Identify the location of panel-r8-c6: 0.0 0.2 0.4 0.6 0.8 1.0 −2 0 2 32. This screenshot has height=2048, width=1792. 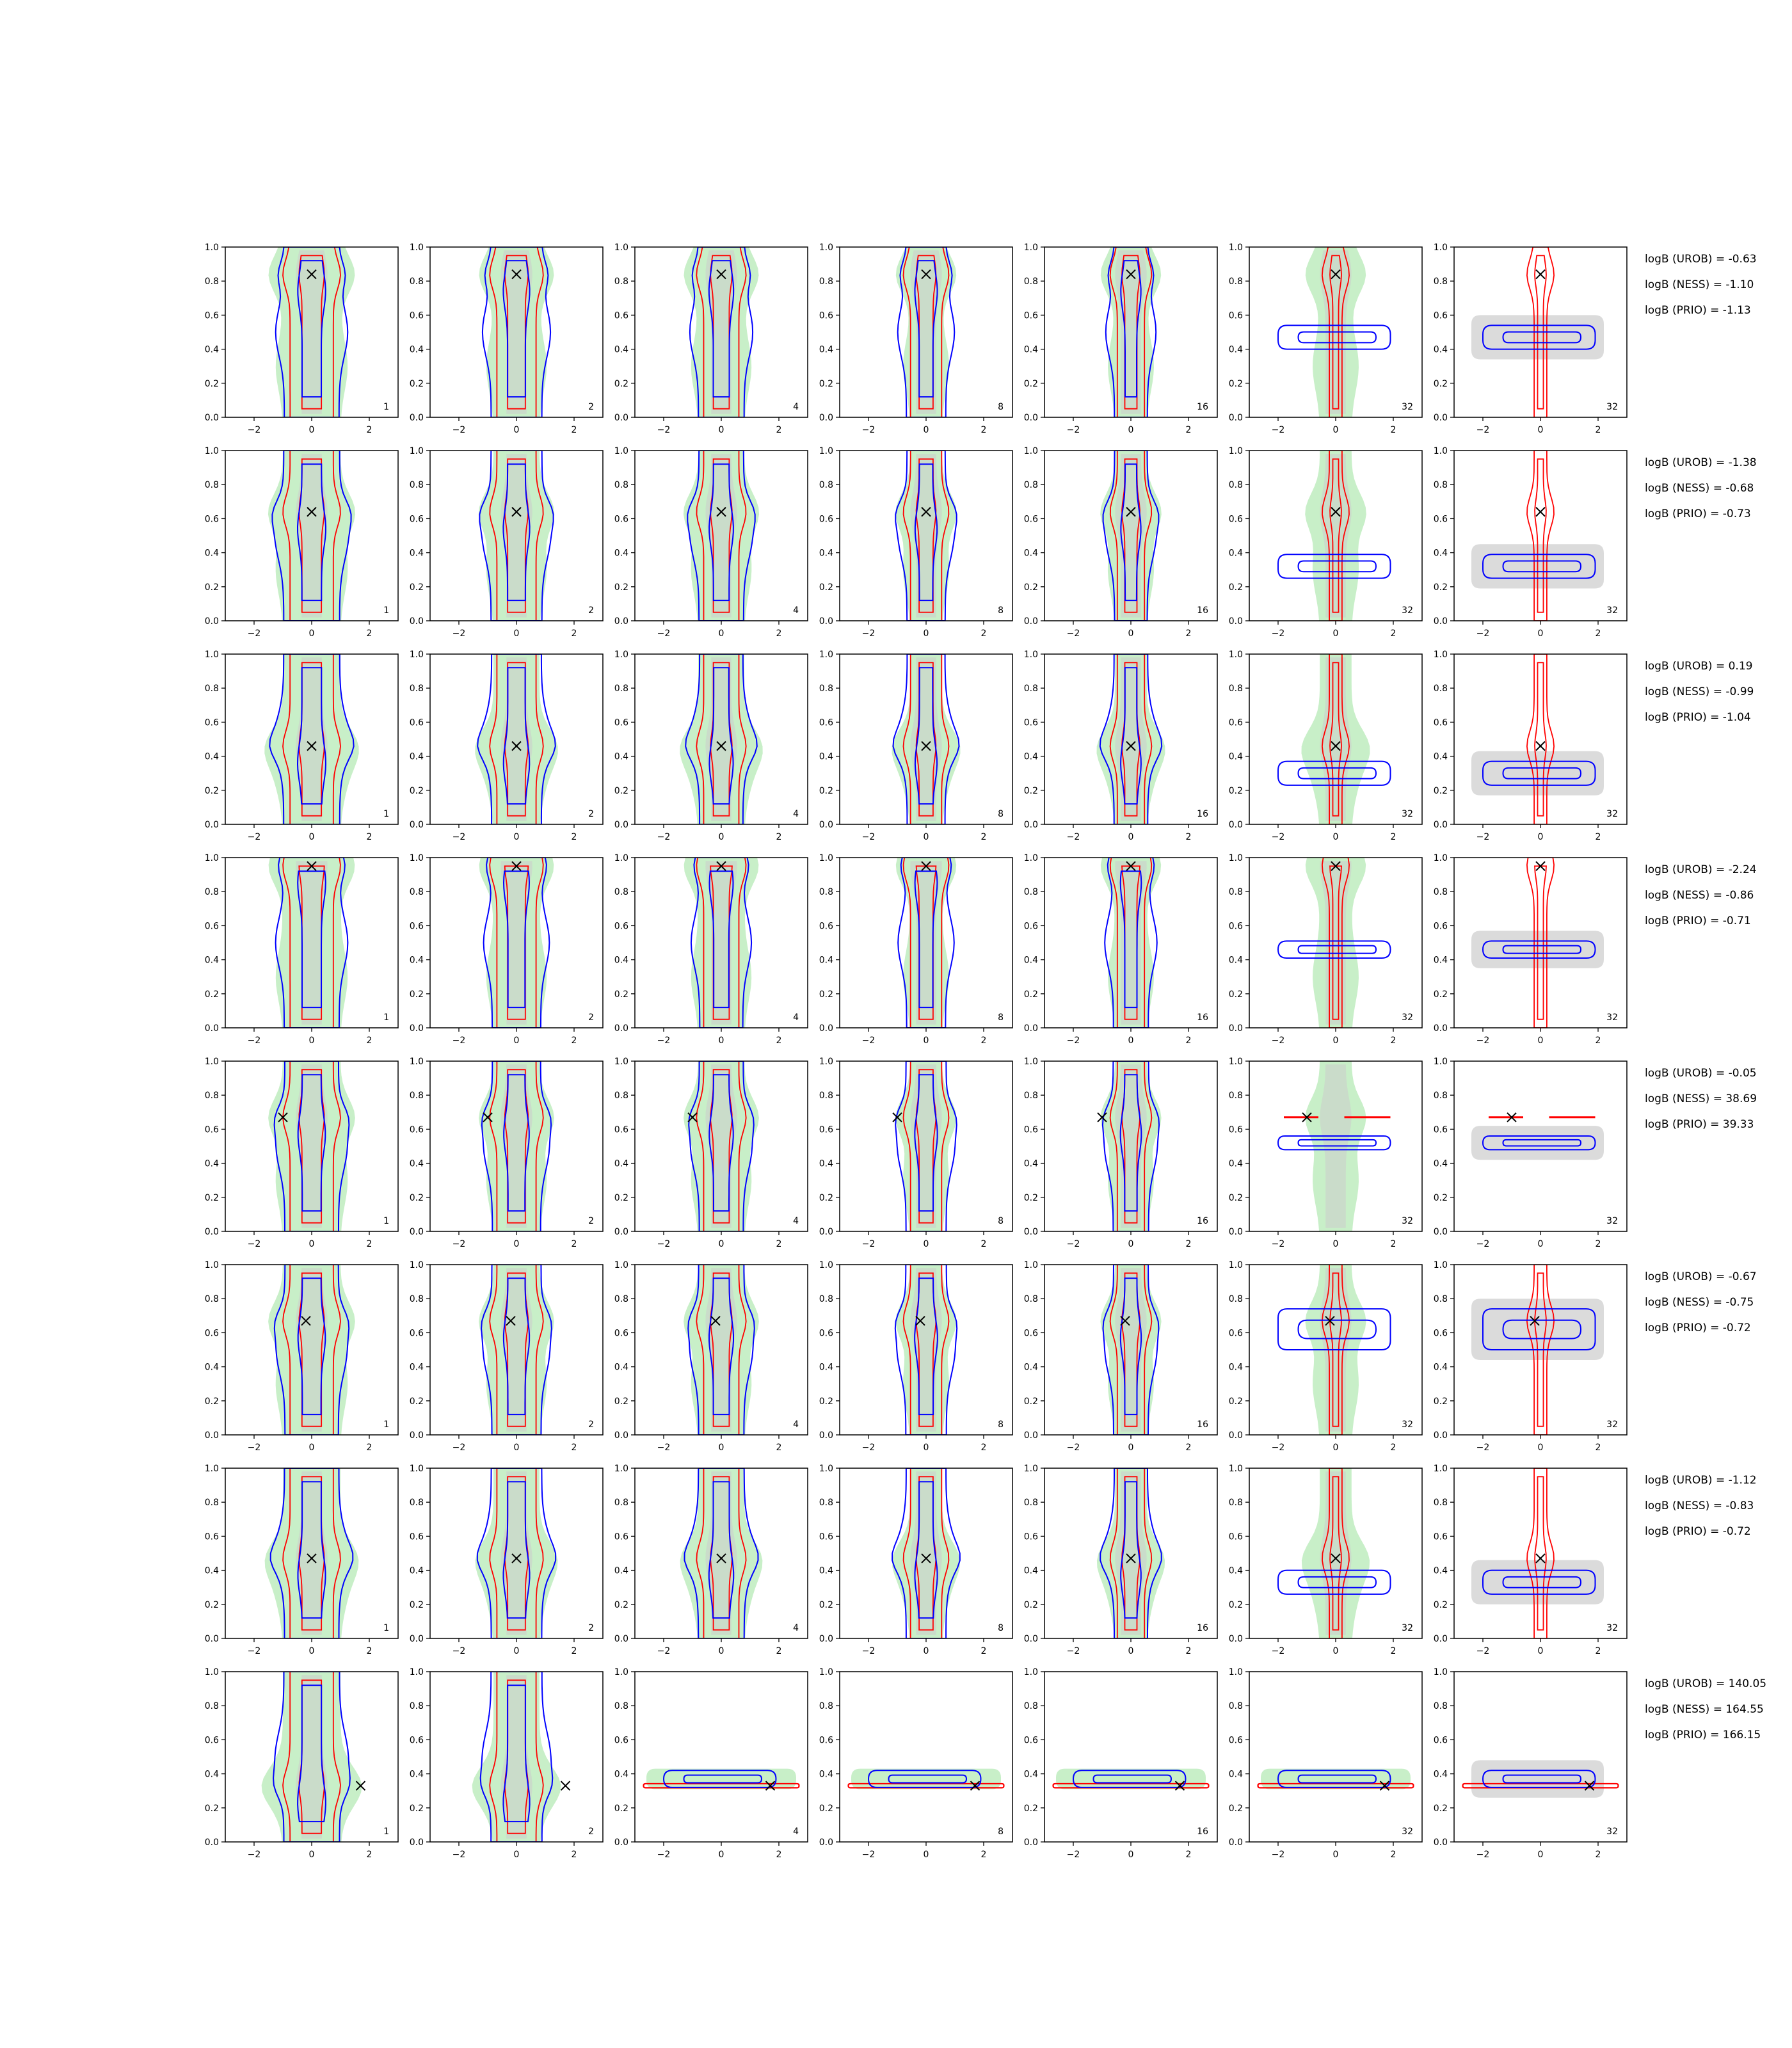
(1326, 1763).